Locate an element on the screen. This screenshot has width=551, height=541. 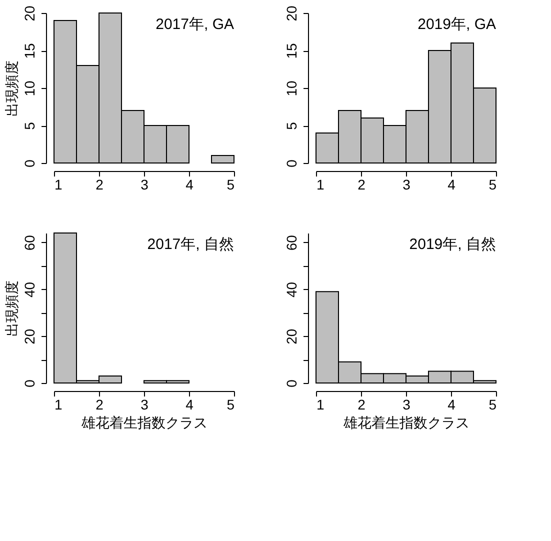
annotation: 2017年, 自然 is located at coordinates (190, 244).